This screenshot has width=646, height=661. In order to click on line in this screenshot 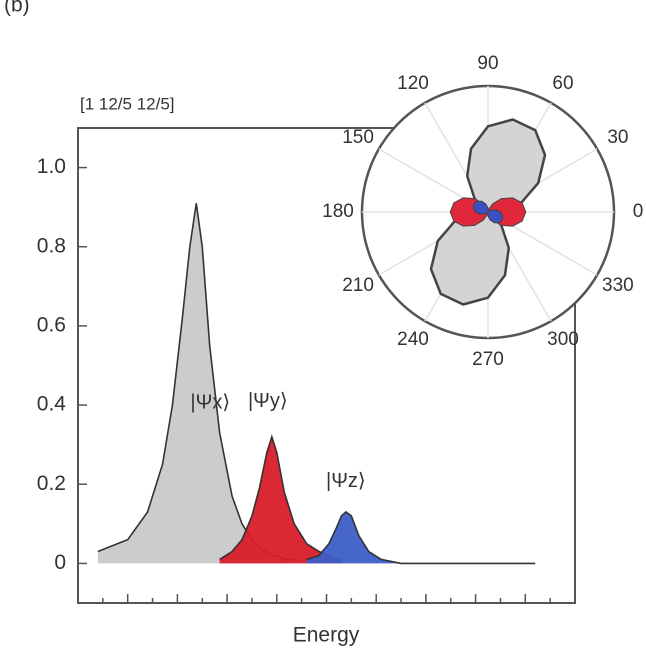, I will do `click(421, 537)`.